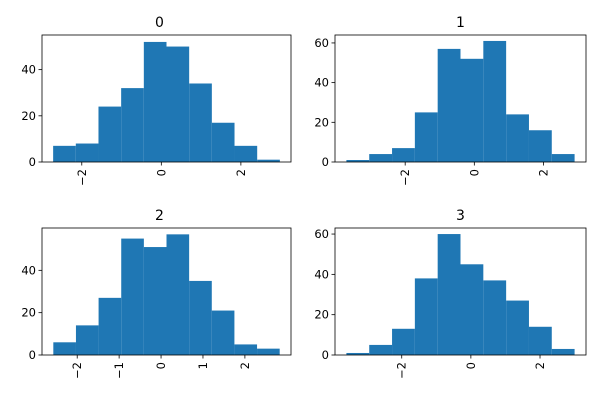 The image size is (600, 400). Describe the element at coordinates (159, 23) in the screenshot. I see `subplot-title: 0` at that location.